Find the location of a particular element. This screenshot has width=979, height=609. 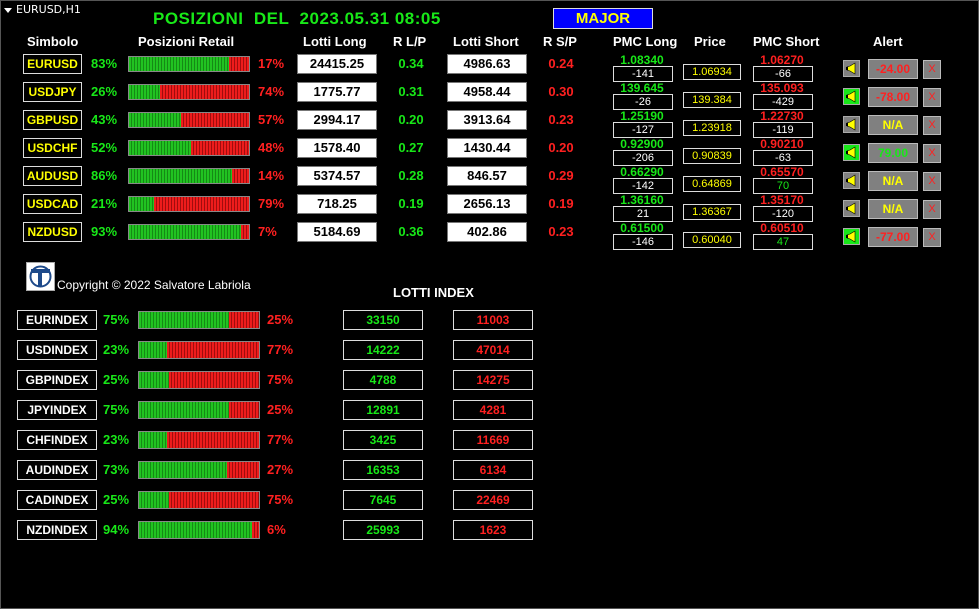

lotti-long-value: 1578.40 is located at coordinates (337, 148).